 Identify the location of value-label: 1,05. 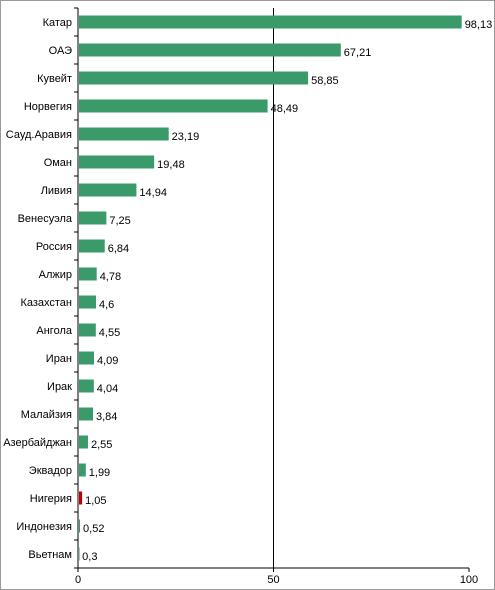
(95, 501).